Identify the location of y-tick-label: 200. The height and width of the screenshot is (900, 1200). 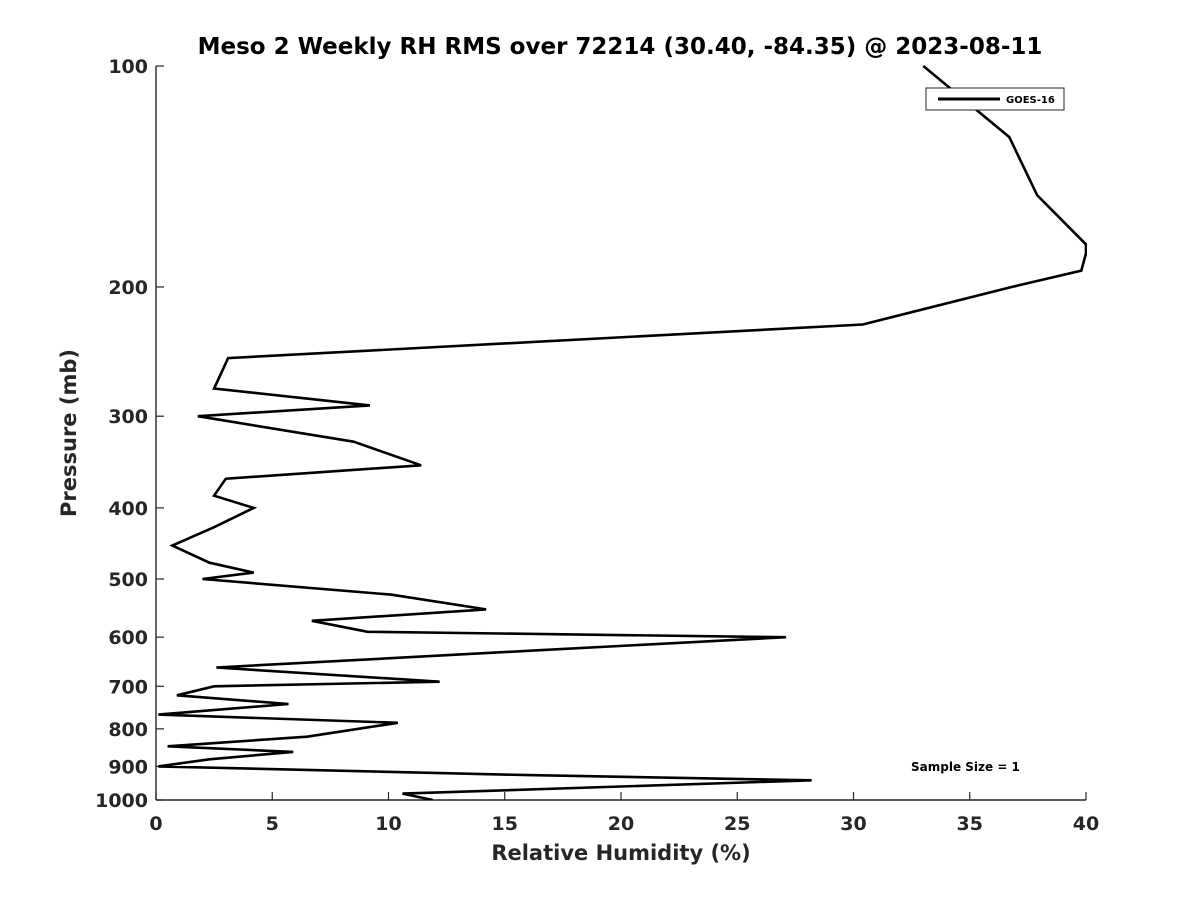
(128, 288).